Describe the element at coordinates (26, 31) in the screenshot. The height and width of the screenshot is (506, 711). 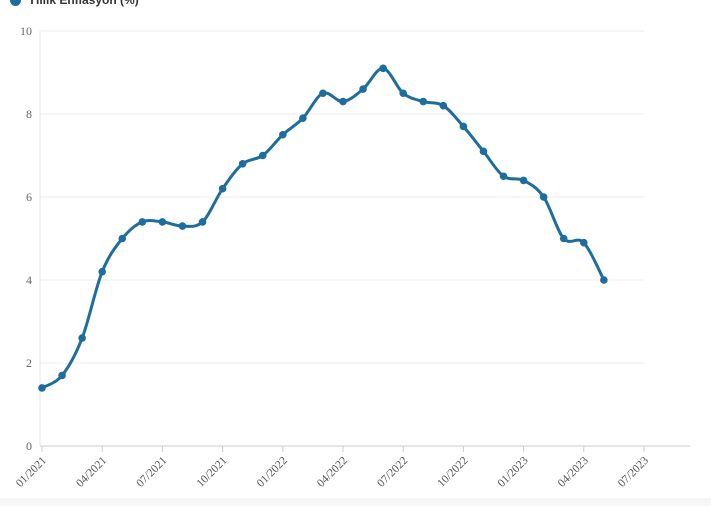
I see `y-axis-tick-label: 10` at that location.